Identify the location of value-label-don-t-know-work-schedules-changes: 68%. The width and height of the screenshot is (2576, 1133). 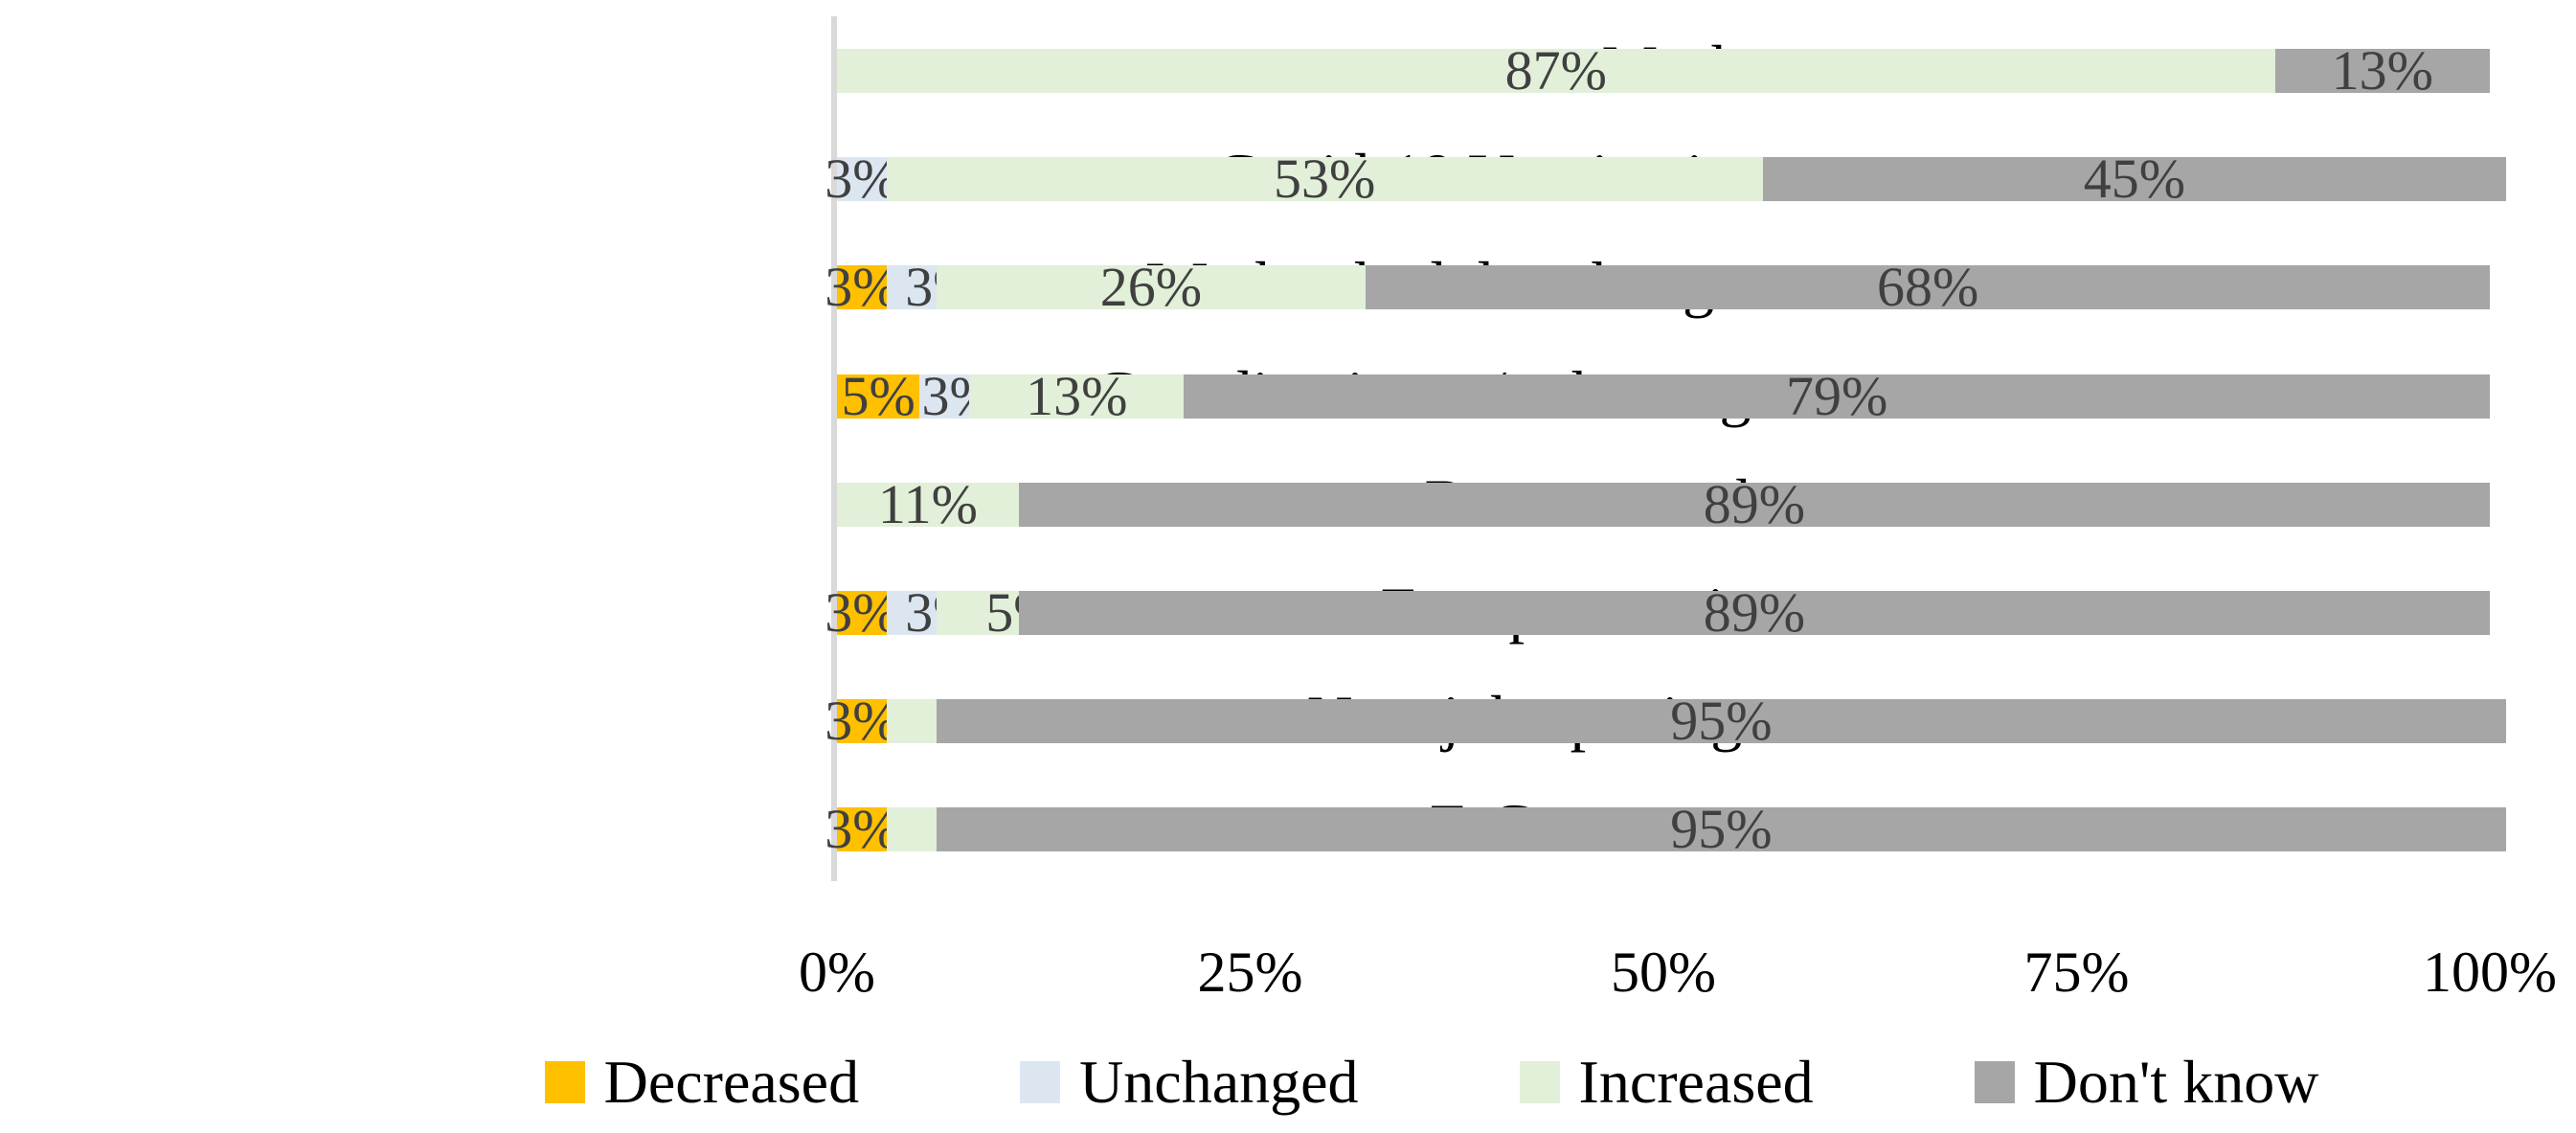
(1927, 287).